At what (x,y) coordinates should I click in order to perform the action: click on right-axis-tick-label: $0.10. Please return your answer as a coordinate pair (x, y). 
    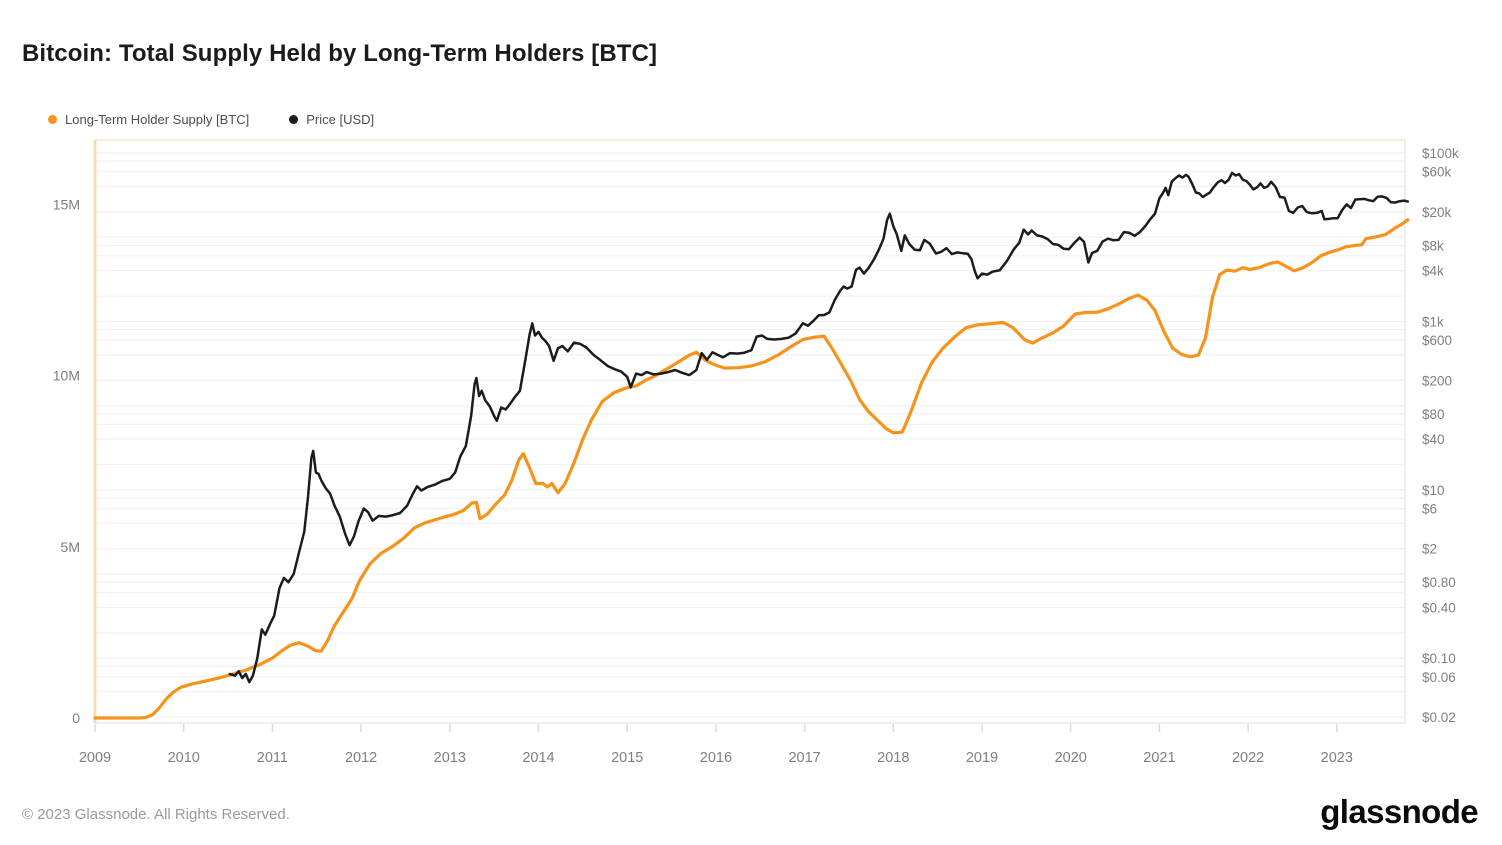
    Looking at the image, I should click on (1439, 658).